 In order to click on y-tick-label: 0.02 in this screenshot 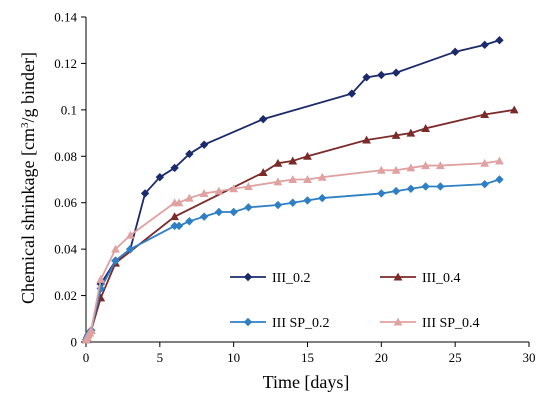, I will do `click(65, 295)`.